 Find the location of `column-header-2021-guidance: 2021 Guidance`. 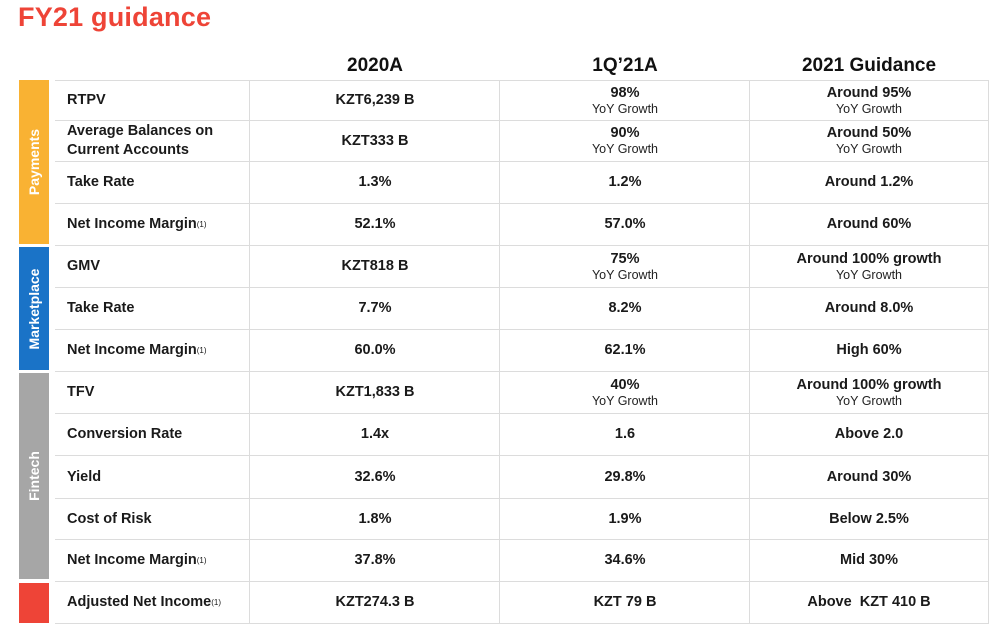

column-header-2021-guidance: 2021 Guidance is located at coordinates (869, 65).